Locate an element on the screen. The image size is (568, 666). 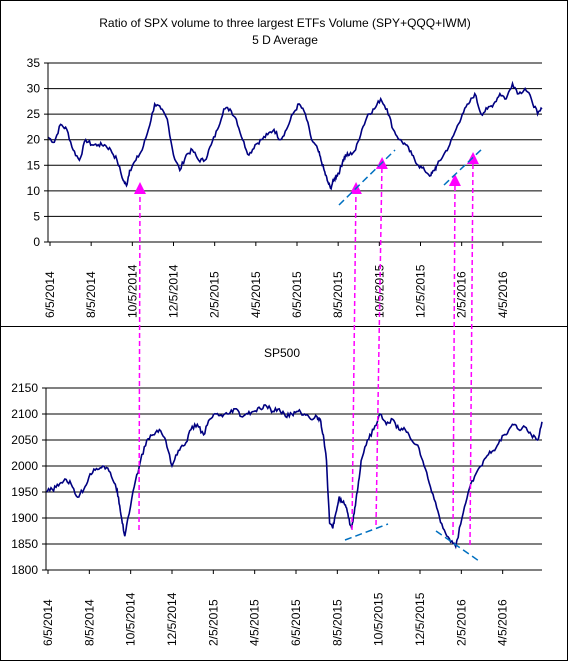
sp500-y-axis-labels: 1800 1850 1900 1950 2000 2050 2100 2150 is located at coordinates (28, 479).